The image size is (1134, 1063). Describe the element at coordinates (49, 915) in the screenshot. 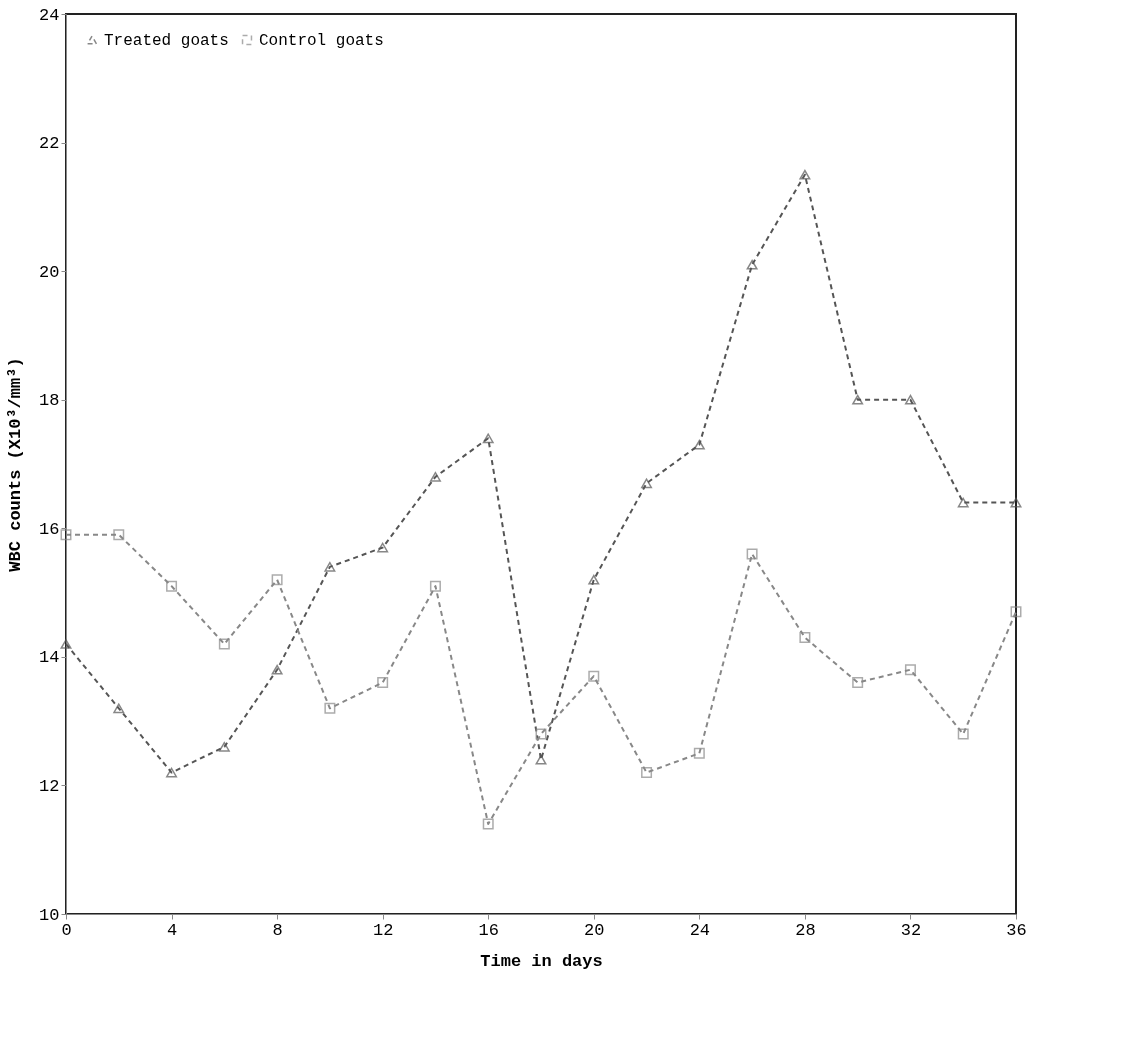

I see `y-tick-label: 10` at that location.